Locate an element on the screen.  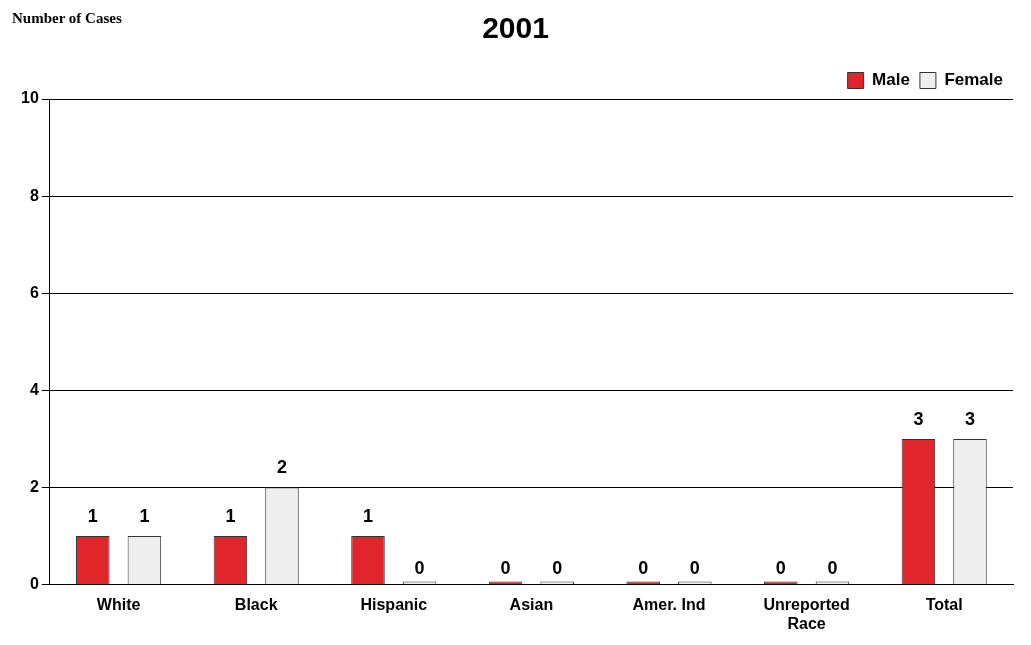
legend-label: Male is located at coordinates (891, 80).